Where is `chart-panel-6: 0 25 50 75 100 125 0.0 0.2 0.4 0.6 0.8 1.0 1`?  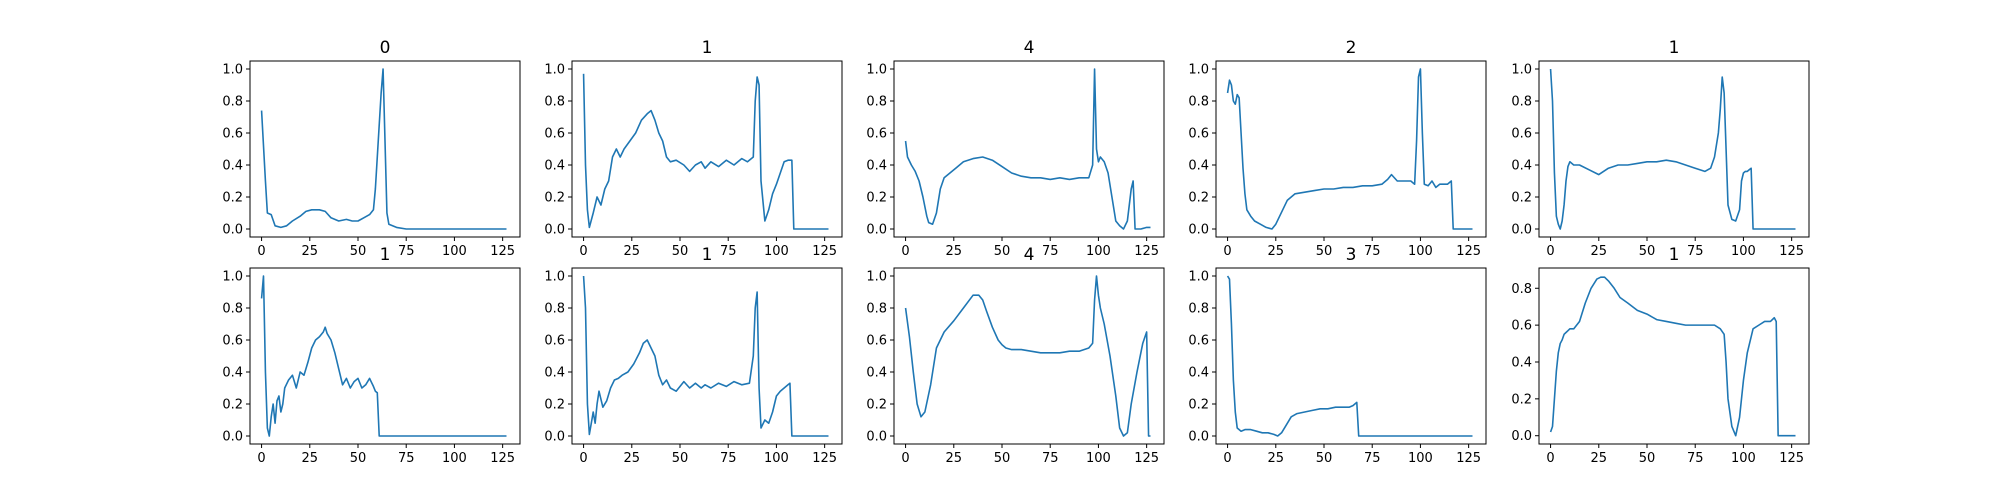
chart-panel-6: 0 25 50 75 100 125 0.0 0.2 0.4 0.6 0.8 1.0 1 is located at coordinates (693, 355).